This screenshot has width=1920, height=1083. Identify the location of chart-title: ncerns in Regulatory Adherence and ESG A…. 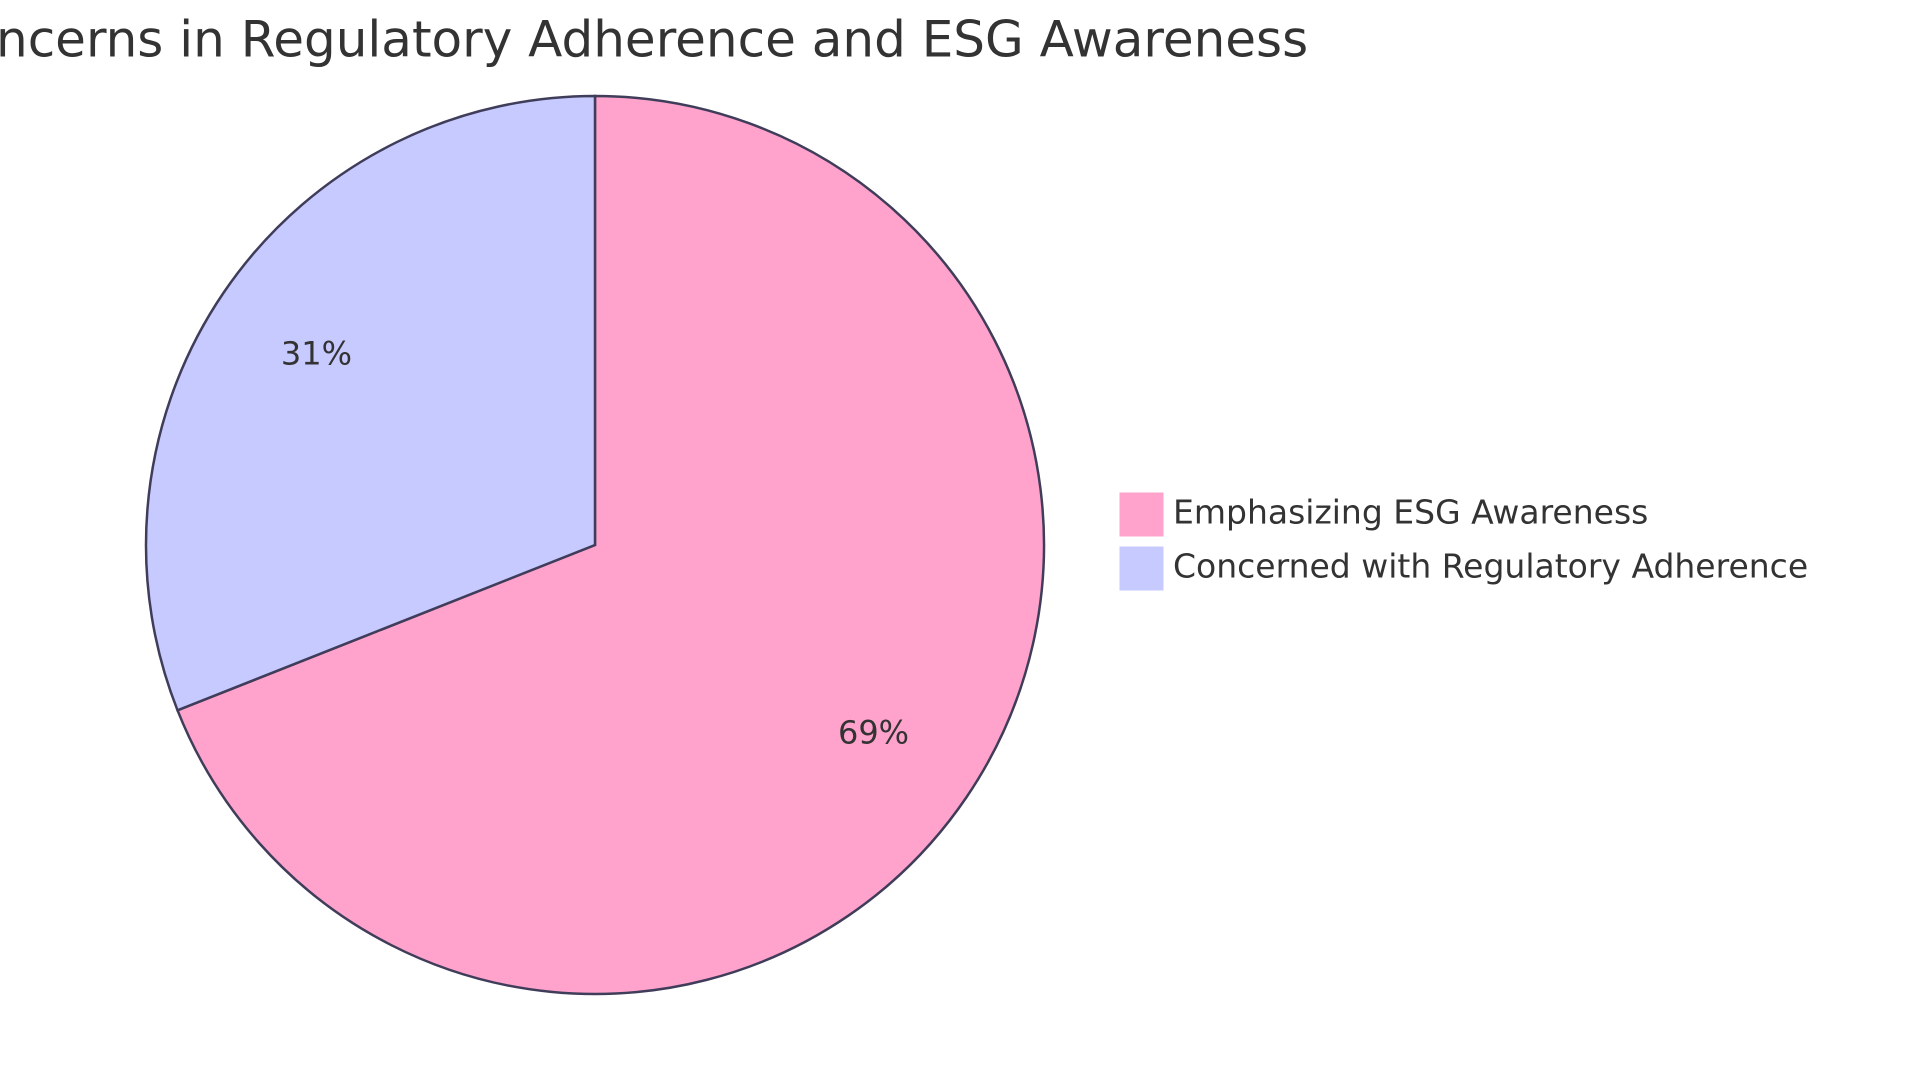
(654, 40).